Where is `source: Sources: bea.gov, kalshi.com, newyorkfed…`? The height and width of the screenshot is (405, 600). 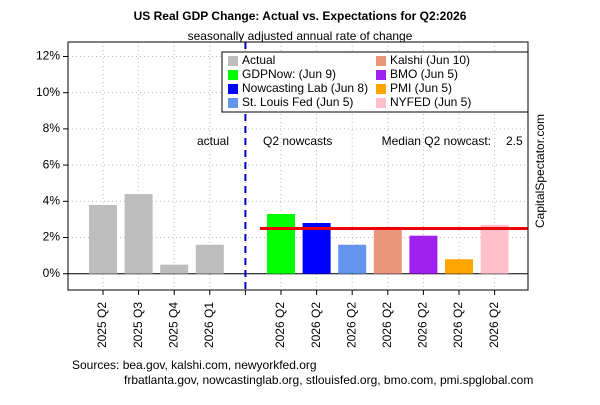
source: Sources: bea.gov, kalshi.com, newyorkfed… is located at coordinates (194, 365).